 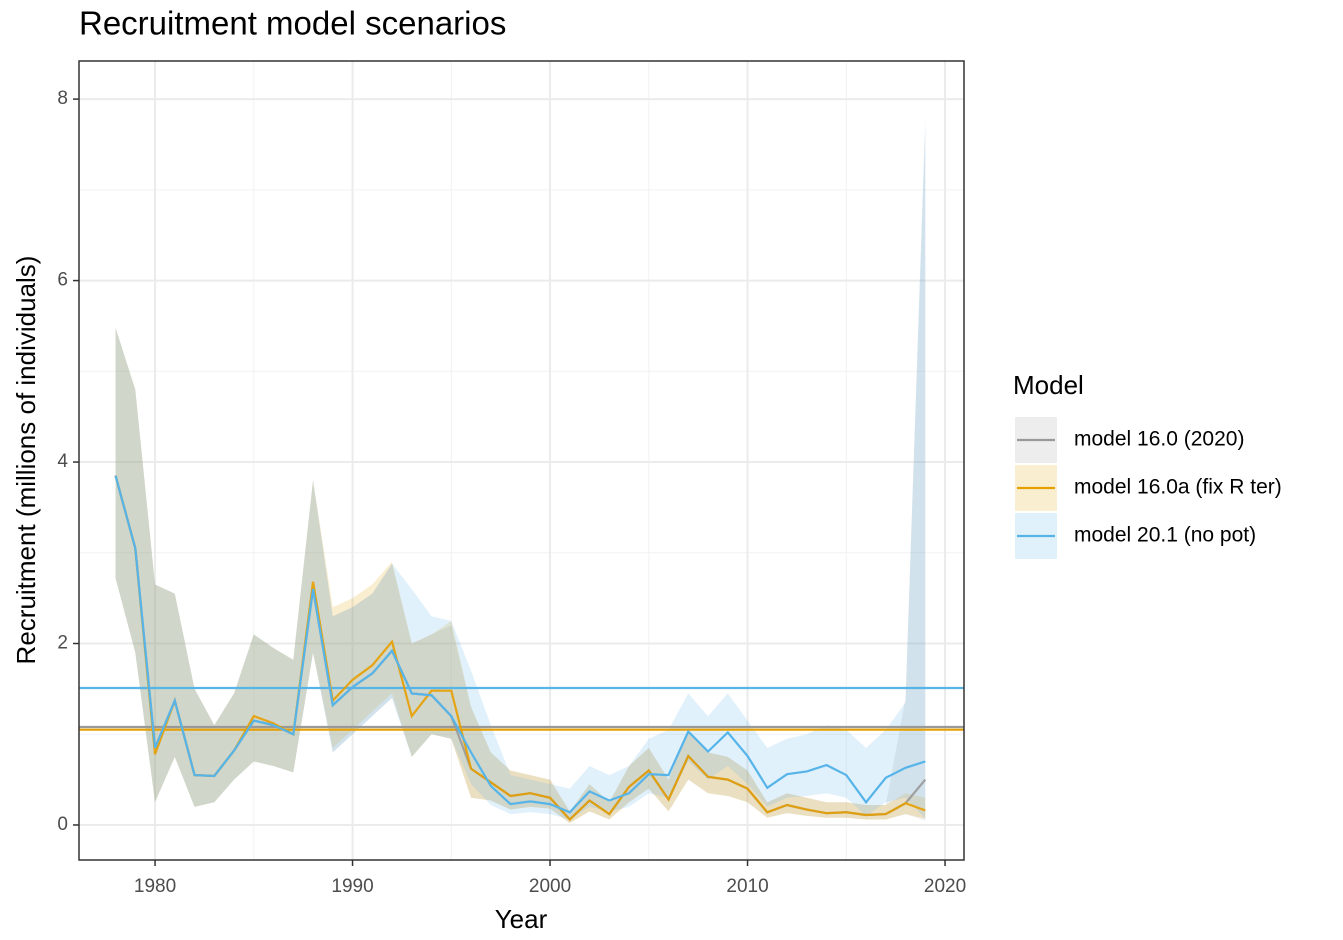 What do you see at coordinates (62, 643) in the screenshot?
I see `y-tick-label: 2` at bounding box center [62, 643].